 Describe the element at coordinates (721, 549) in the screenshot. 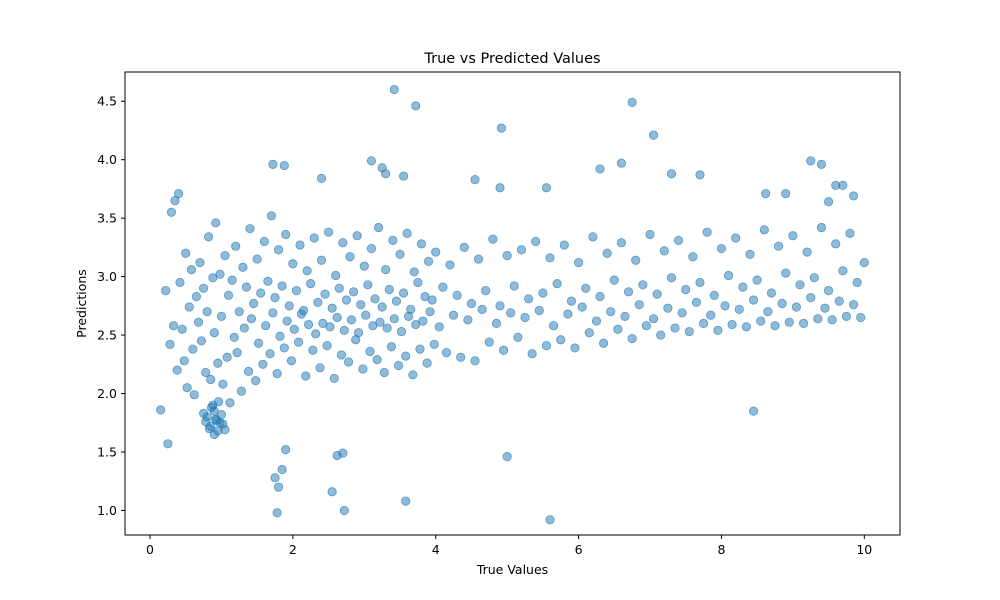

I see `x-tick-label: 8` at that location.